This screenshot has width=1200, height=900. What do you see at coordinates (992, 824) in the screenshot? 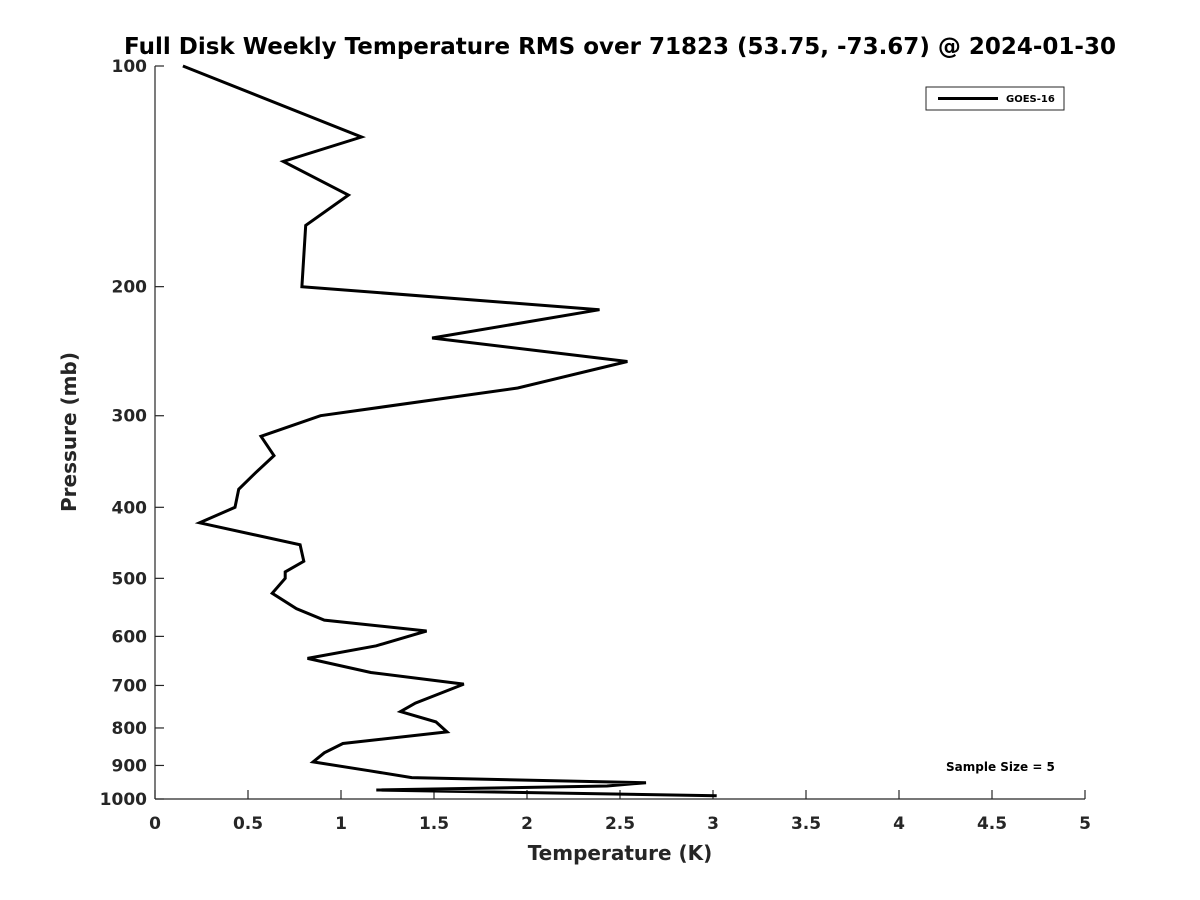
I see `x-tick-label: 4.5` at bounding box center [992, 824].